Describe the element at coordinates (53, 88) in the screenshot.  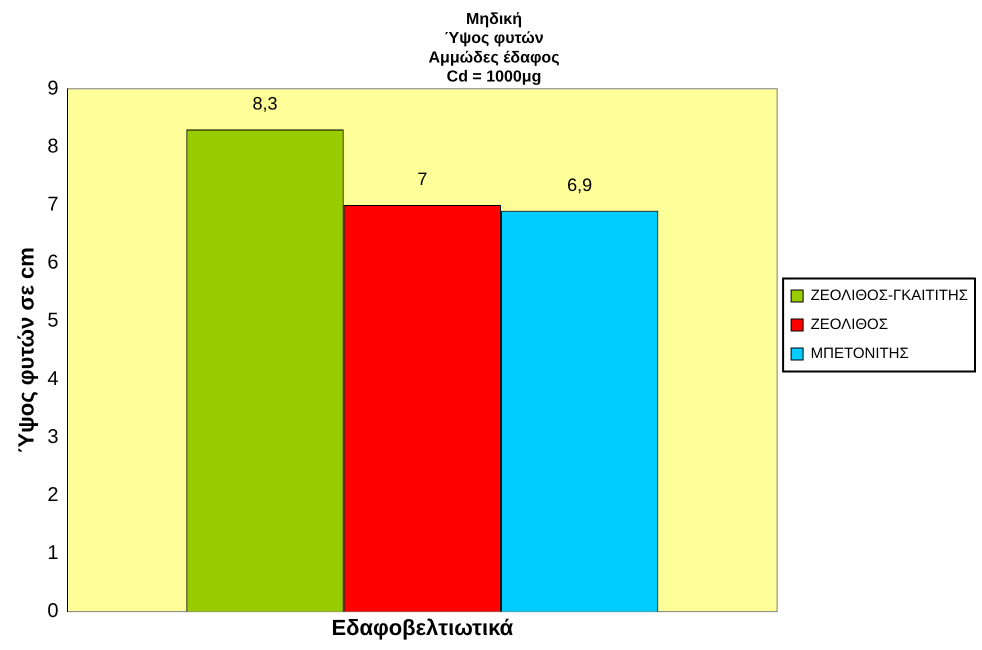
I see `y-tick-label: 9` at that location.